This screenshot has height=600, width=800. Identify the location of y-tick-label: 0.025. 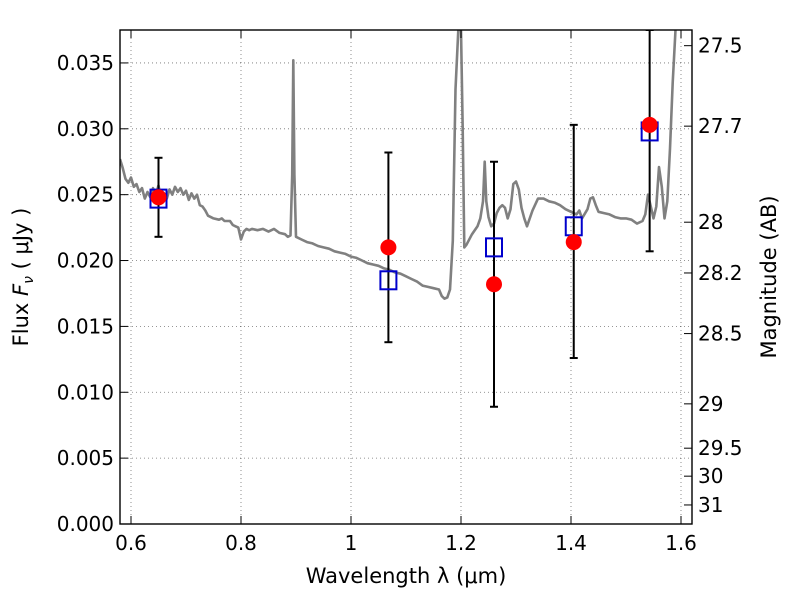
(85, 195).